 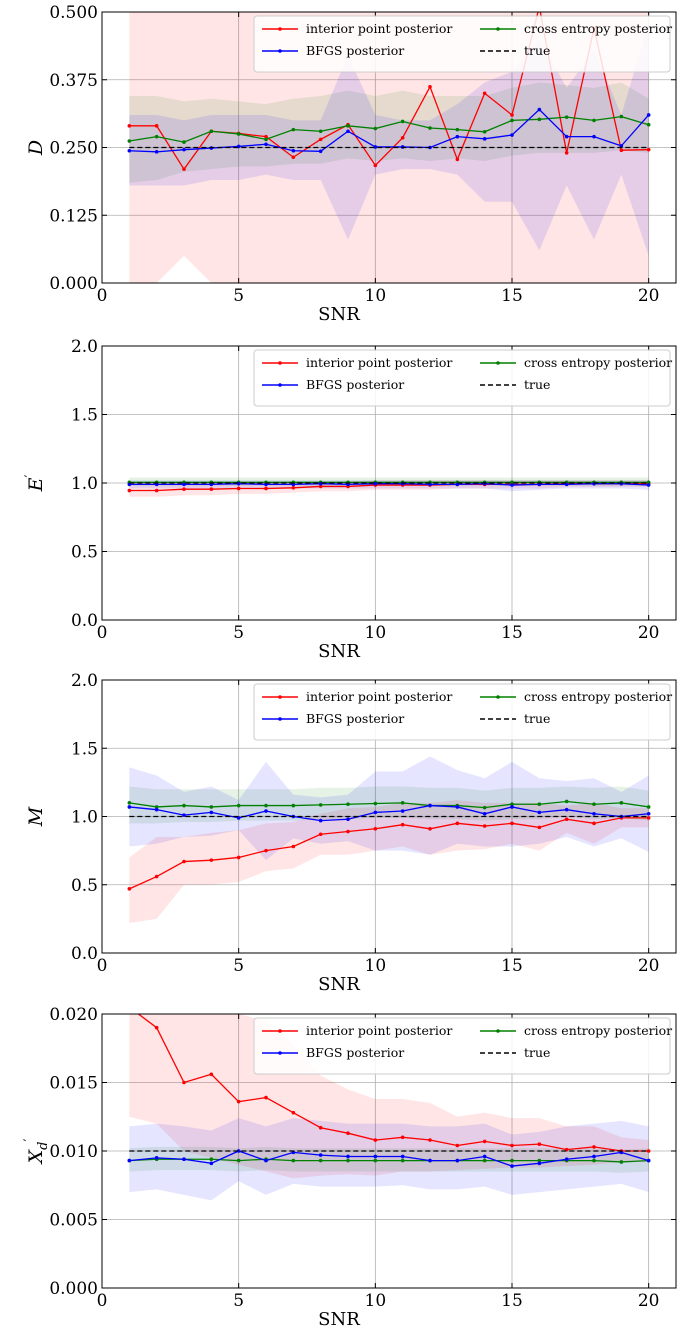 I want to click on x-axis-label: SNR, so click(x=339, y=984).